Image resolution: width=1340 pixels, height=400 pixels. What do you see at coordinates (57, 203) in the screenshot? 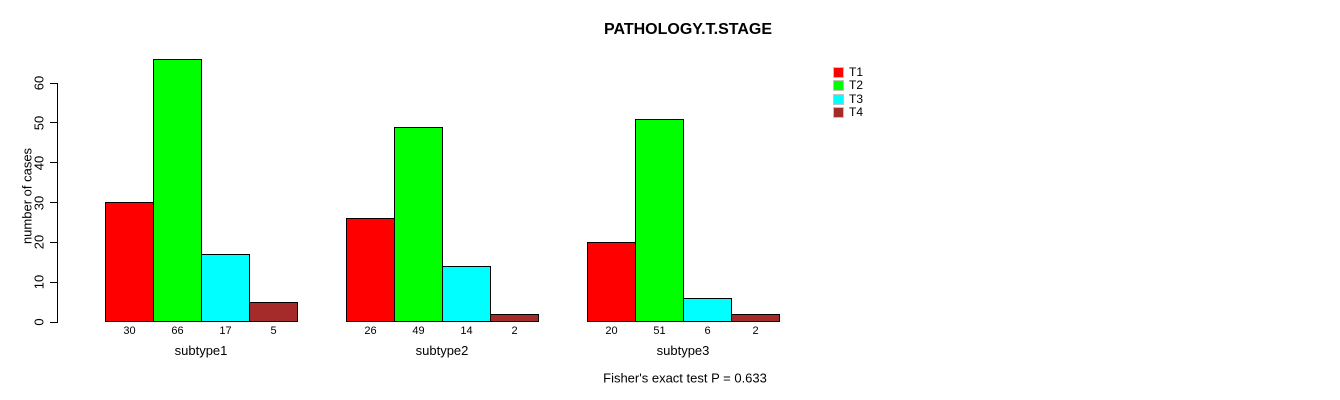
I see `y-axis-line` at bounding box center [57, 203].